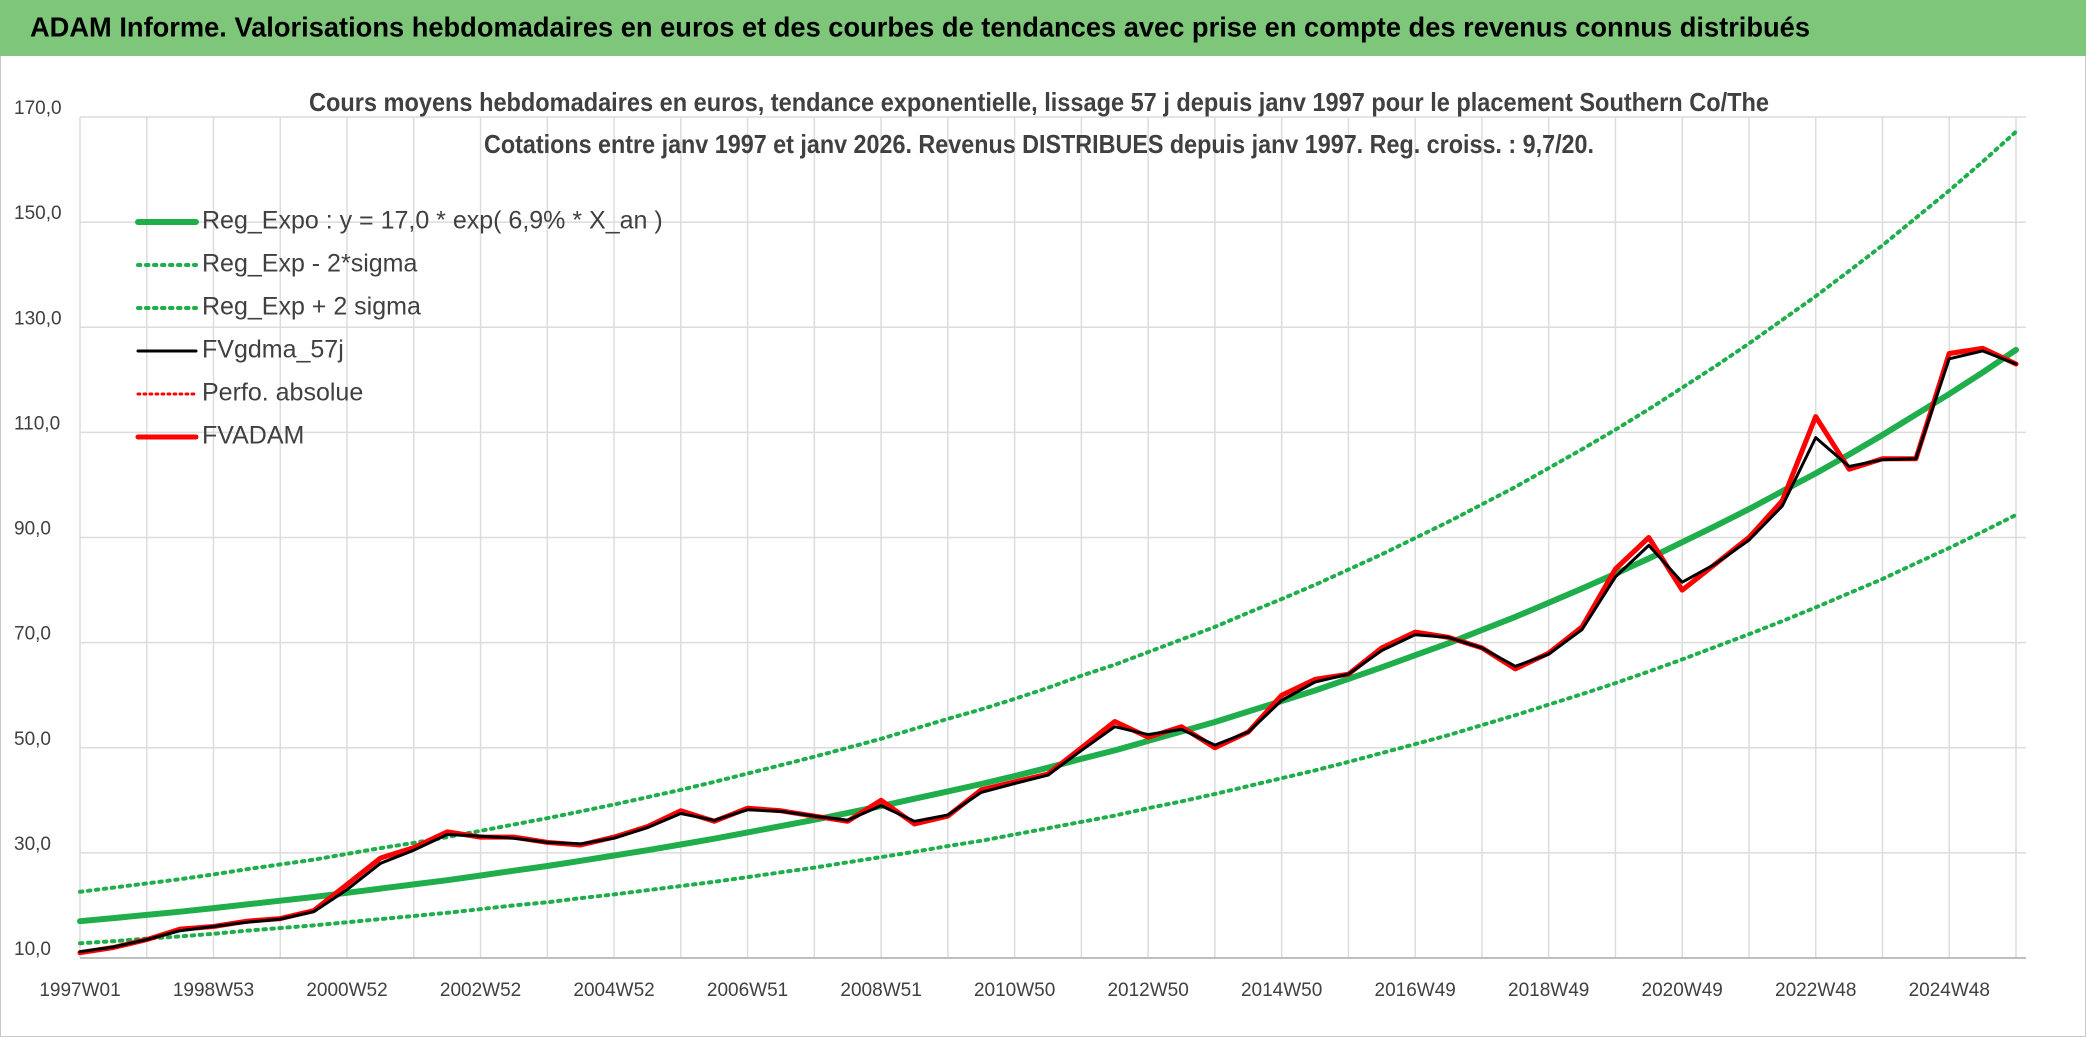 The width and height of the screenshot is (2086, 1037). Describe the element at coordinates (1147, 990) in the screenshot. I see `x-tick-label: 2012W50` at that location.